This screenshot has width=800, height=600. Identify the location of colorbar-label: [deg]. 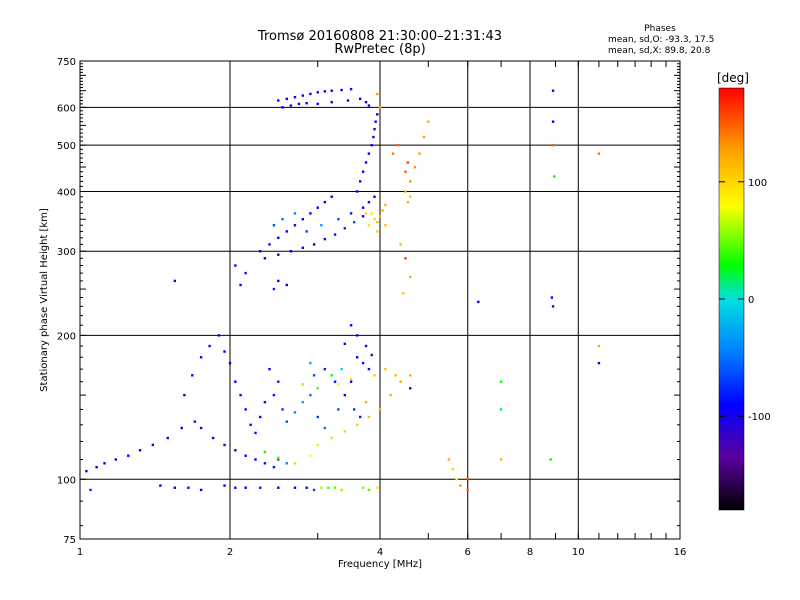
(733, 78).